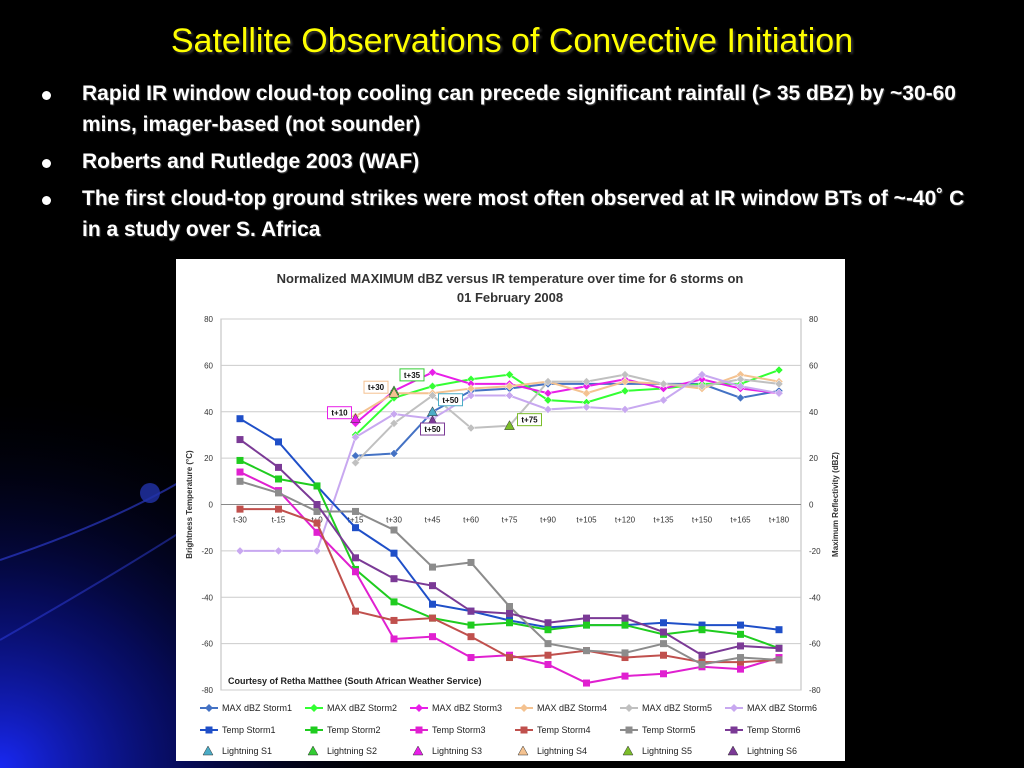  I want to click on y2-tick-label: -80, so click(815, 690).